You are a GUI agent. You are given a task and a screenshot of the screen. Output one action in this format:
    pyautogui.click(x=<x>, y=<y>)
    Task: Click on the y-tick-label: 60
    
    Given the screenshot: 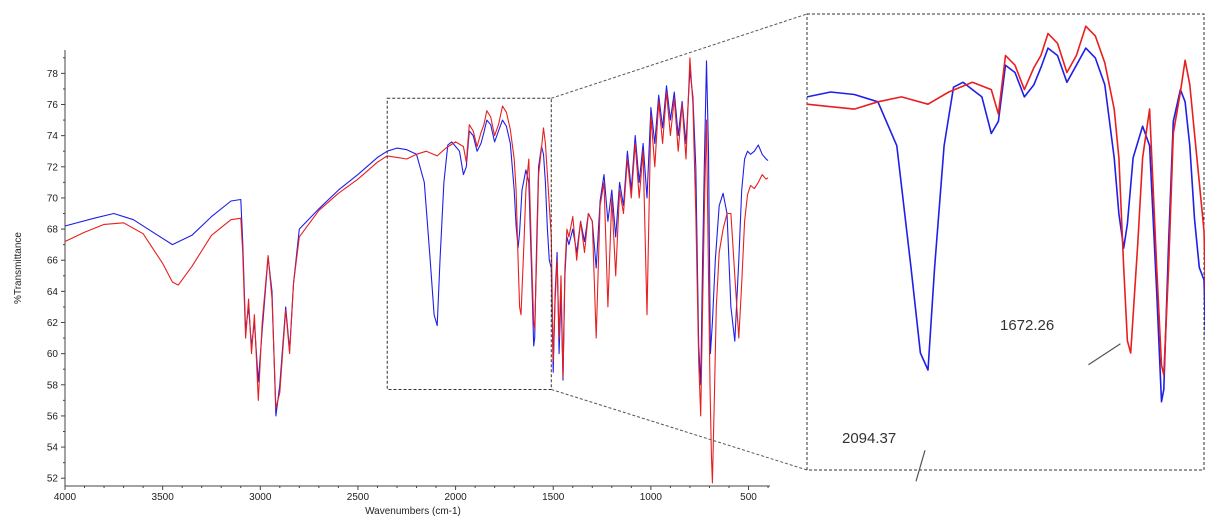 What is the action you would take?
    pyautogui.click(x=53, y=354)
    